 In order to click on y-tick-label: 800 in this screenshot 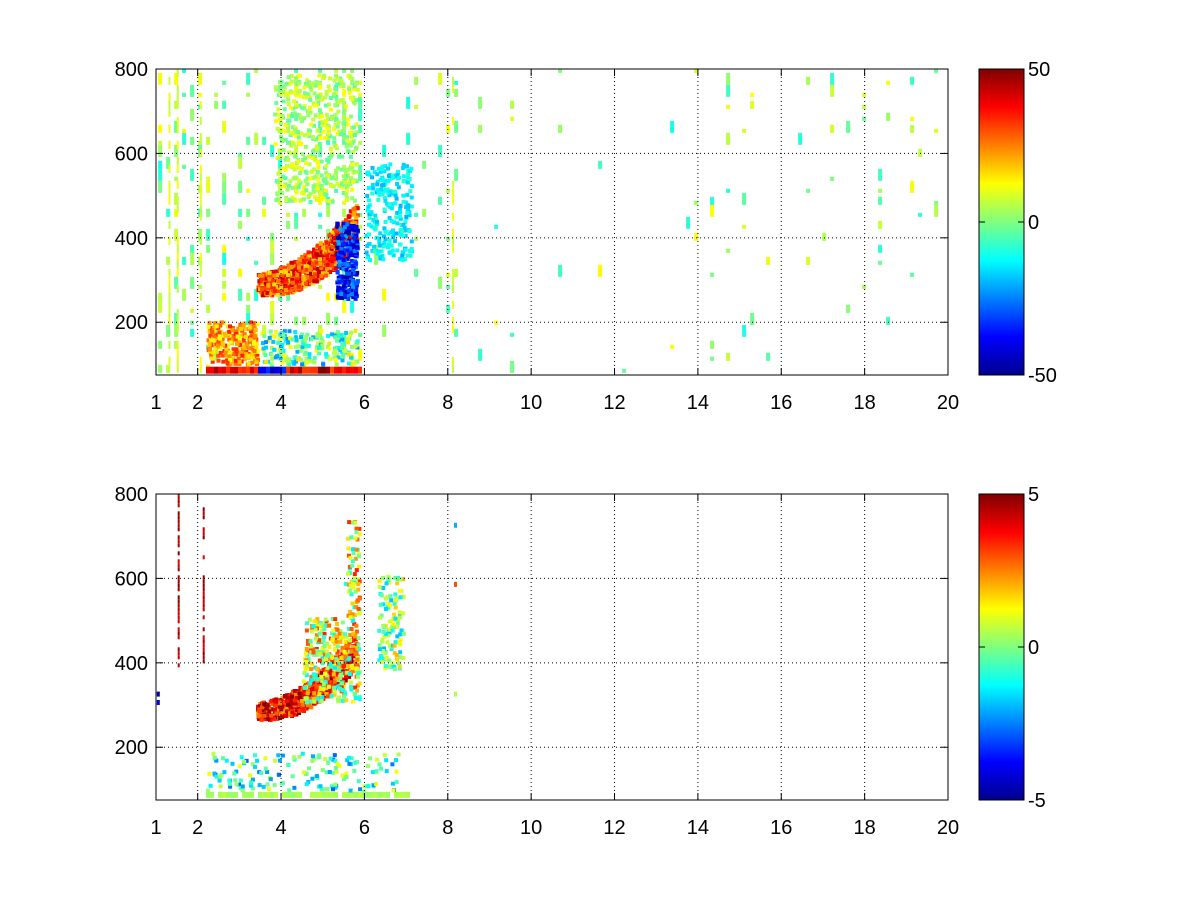, I will do `click(131, 495)`.